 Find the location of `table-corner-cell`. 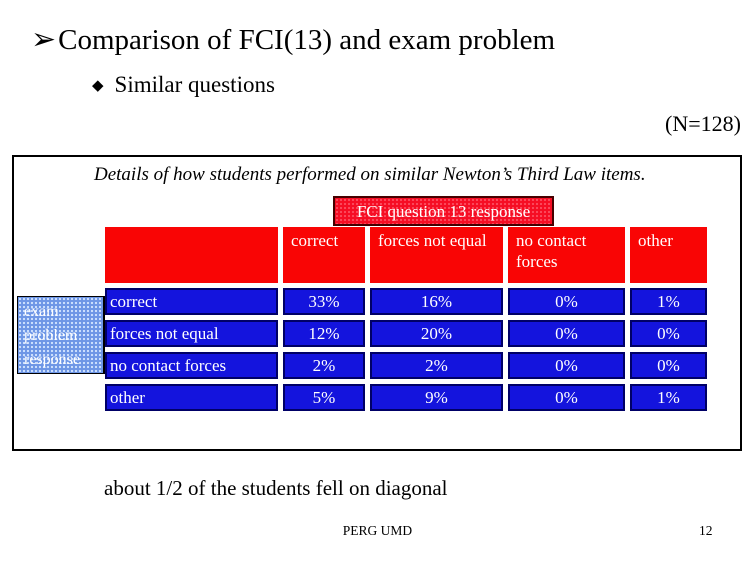

table-corner-cell is located at coordinates (191, 255).